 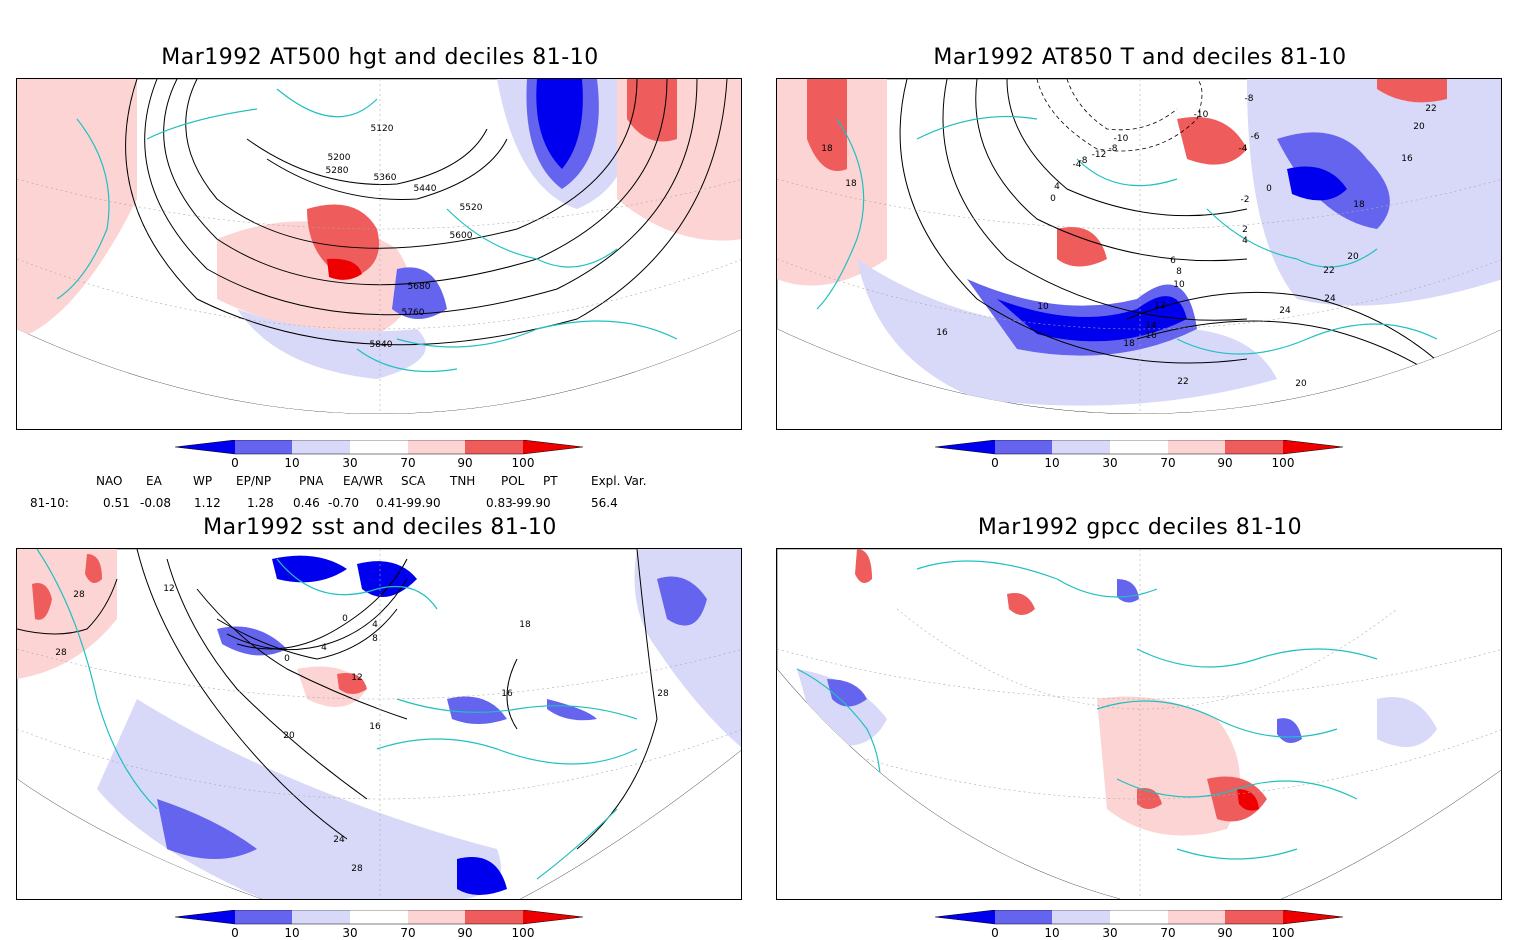 What do you see at coordinates (337, 171) in the screenshot?
I see `contour-label: 5280` at bounding box center [337, 171].